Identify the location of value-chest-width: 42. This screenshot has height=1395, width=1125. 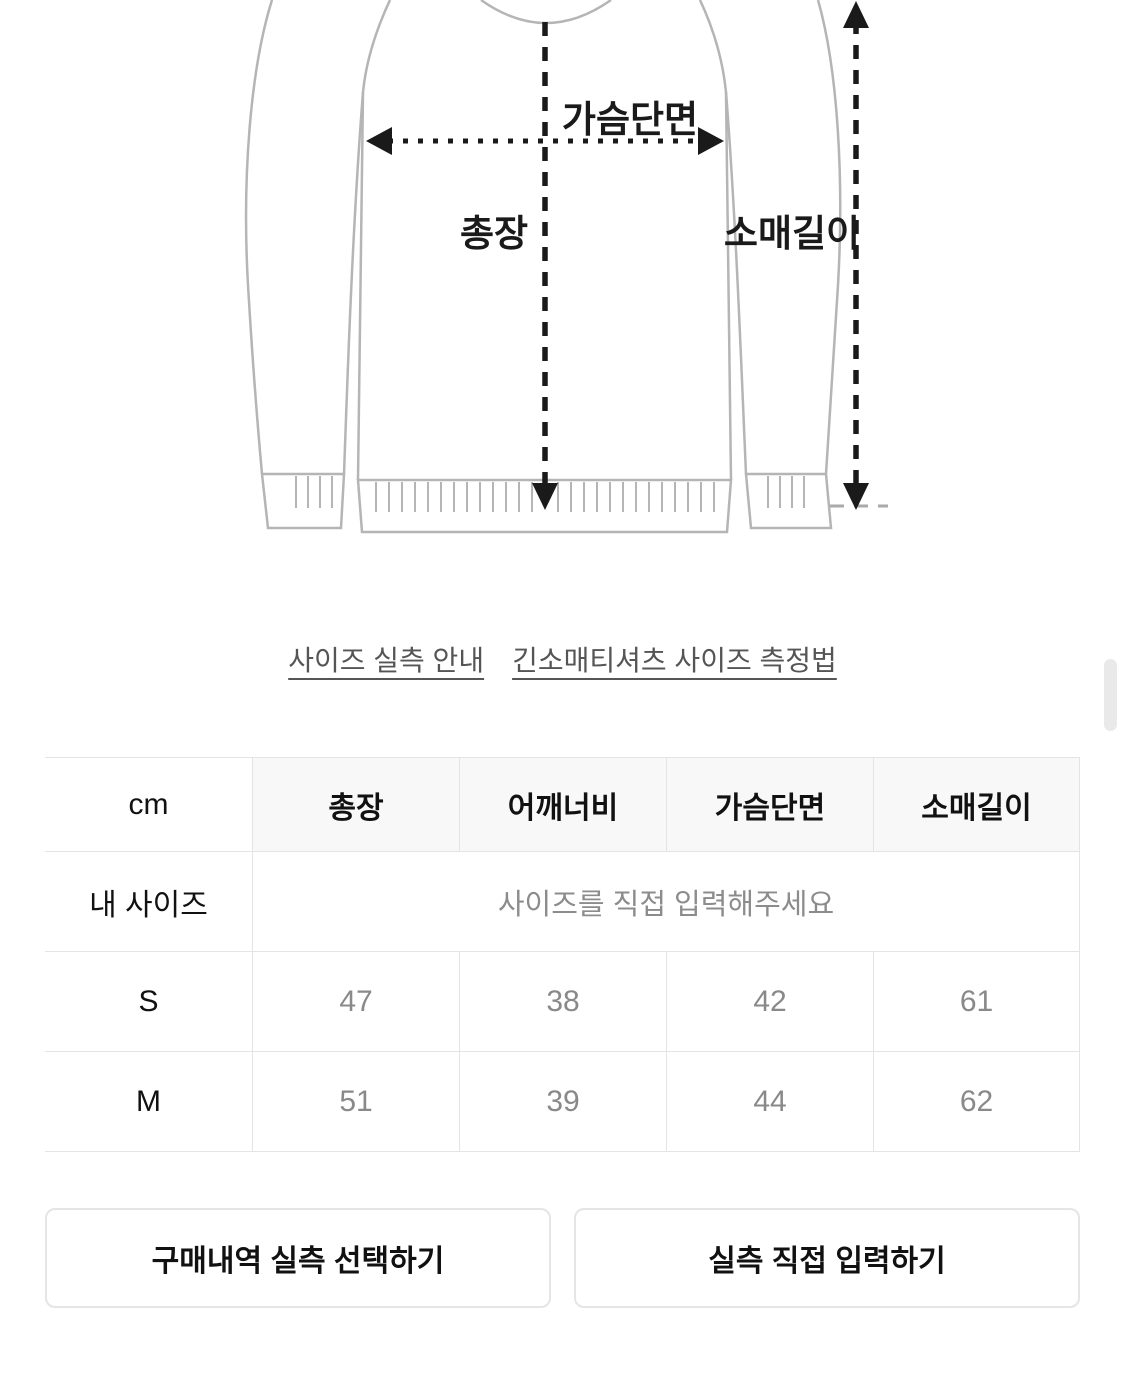
(769, 1001).